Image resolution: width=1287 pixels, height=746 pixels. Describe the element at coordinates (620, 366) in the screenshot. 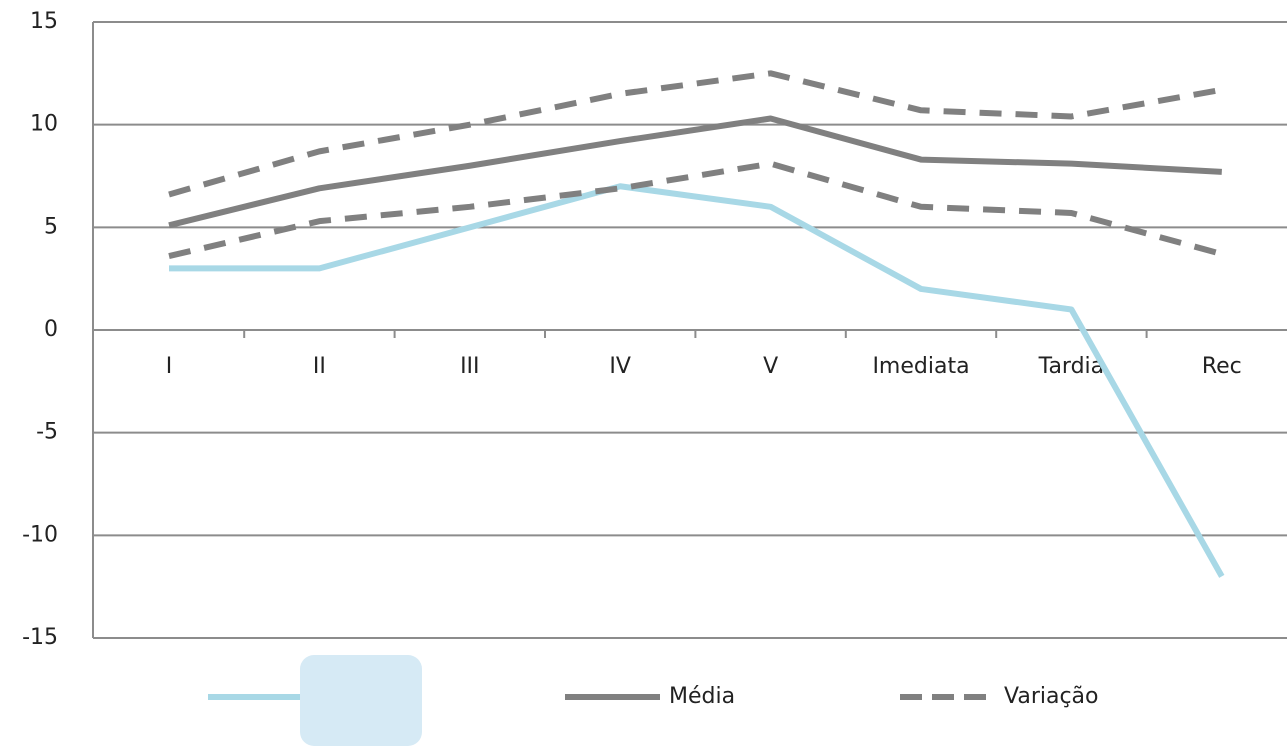

I see `x-tick-label: IV` at that location.